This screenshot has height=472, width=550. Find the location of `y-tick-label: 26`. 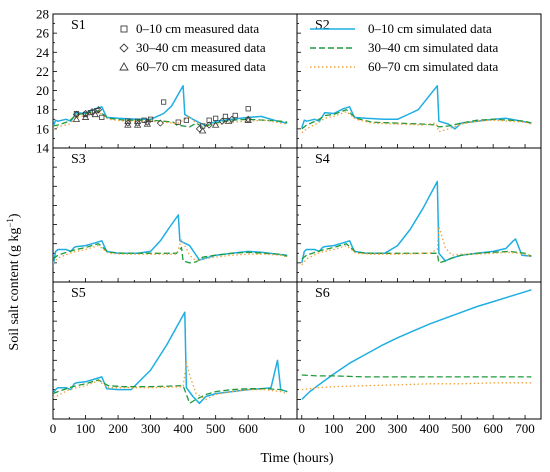

y-tick-label: 26 is located at coordinates (43, 33).